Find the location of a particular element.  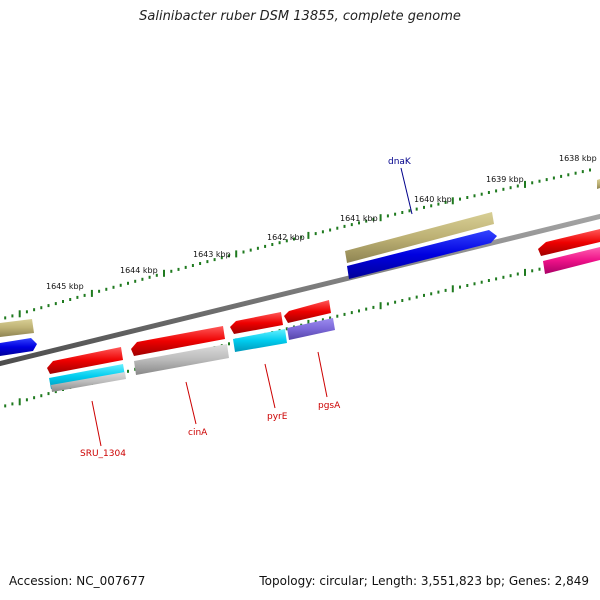

leader-dnaK is located at coordinates (406, 191).